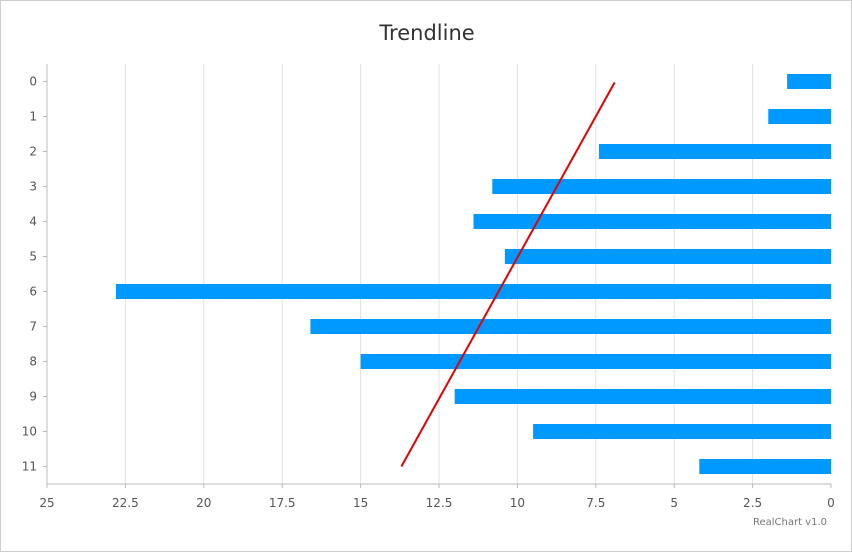  I want to click on x-tick-label: 22.5, so click(125, 503).